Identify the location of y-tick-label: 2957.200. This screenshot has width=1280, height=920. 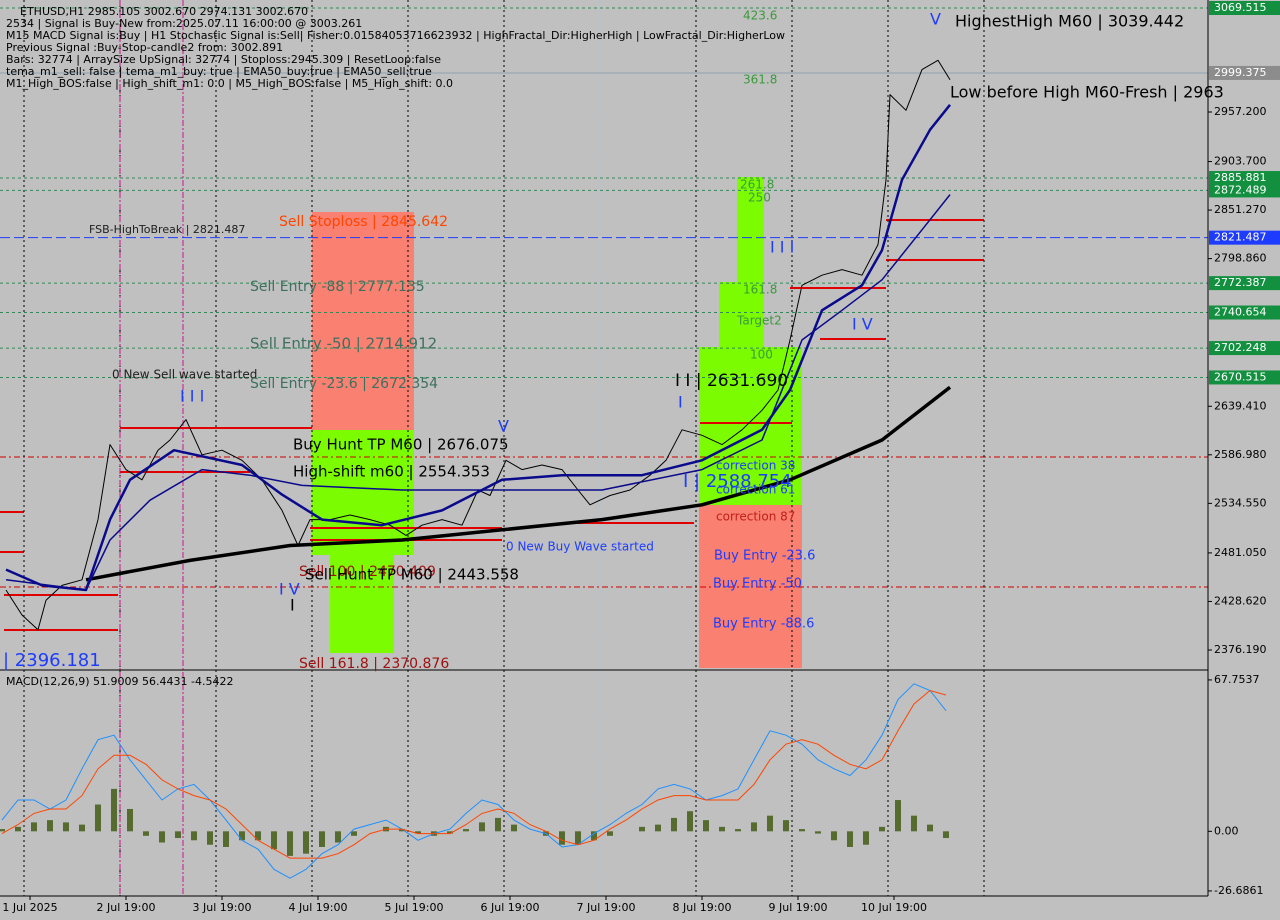
(1240, 111).